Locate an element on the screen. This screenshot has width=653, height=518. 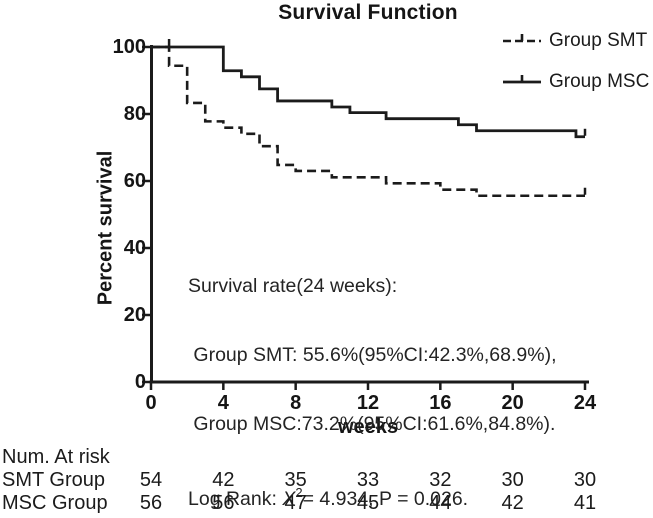
x-tick-label: 8 is located at coordinates (296, 403).